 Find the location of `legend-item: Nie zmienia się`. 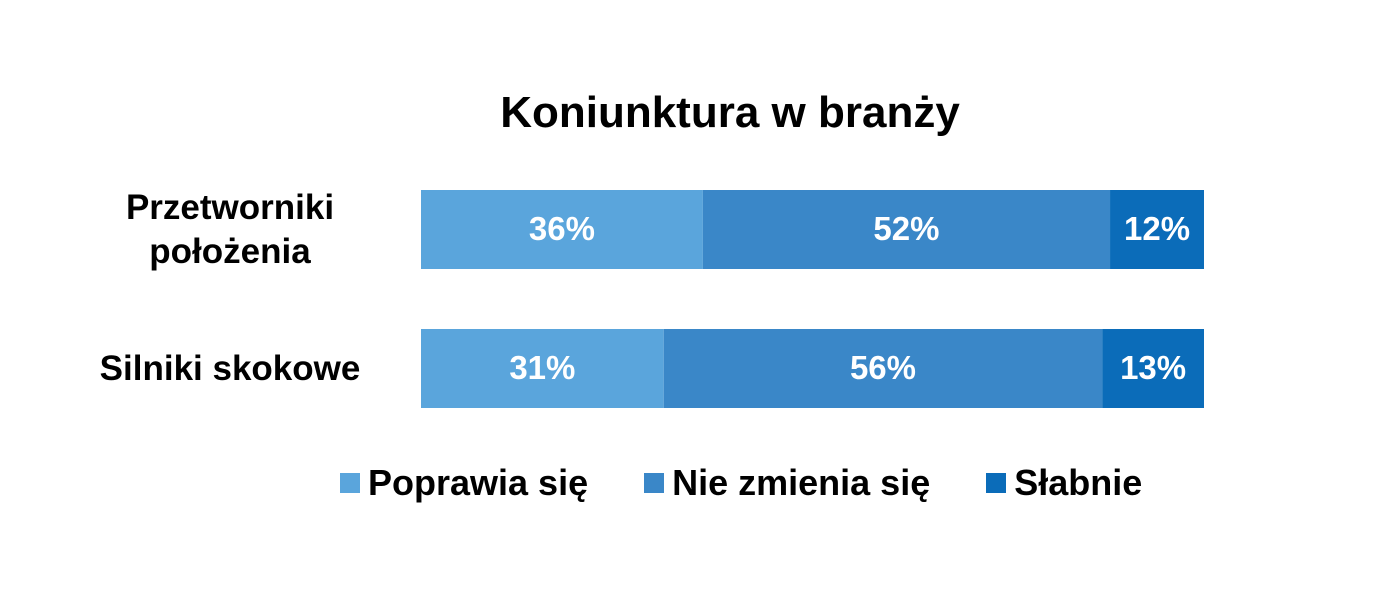

legend-item: Nie zmienia się is located at coordinates (787, 483).